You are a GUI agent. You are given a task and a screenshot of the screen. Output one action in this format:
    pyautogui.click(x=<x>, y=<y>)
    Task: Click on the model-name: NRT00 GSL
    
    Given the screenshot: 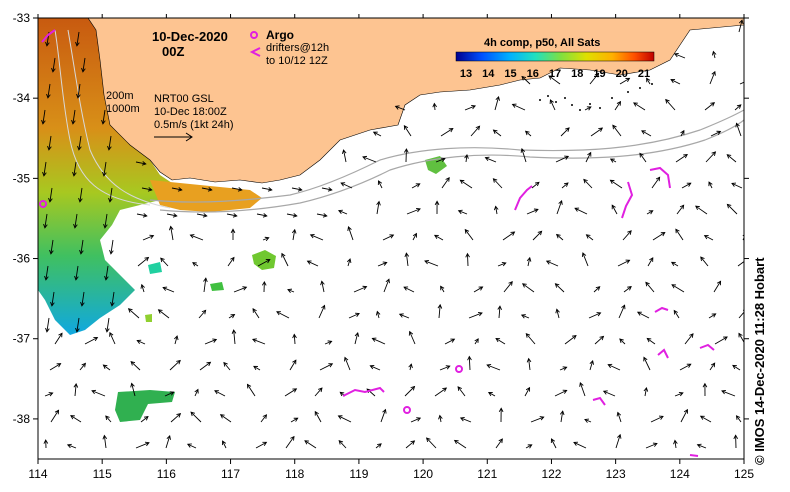 What is the action you would take?
    pyautogui.click(x=184, y=99)
    